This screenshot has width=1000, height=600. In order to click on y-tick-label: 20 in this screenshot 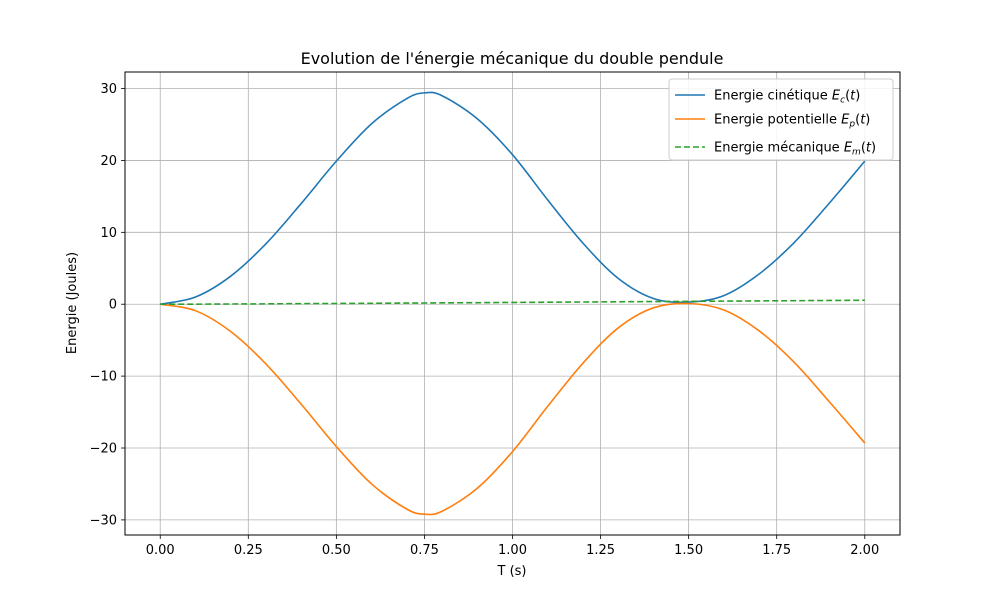, I will do `click(108, 161)`.